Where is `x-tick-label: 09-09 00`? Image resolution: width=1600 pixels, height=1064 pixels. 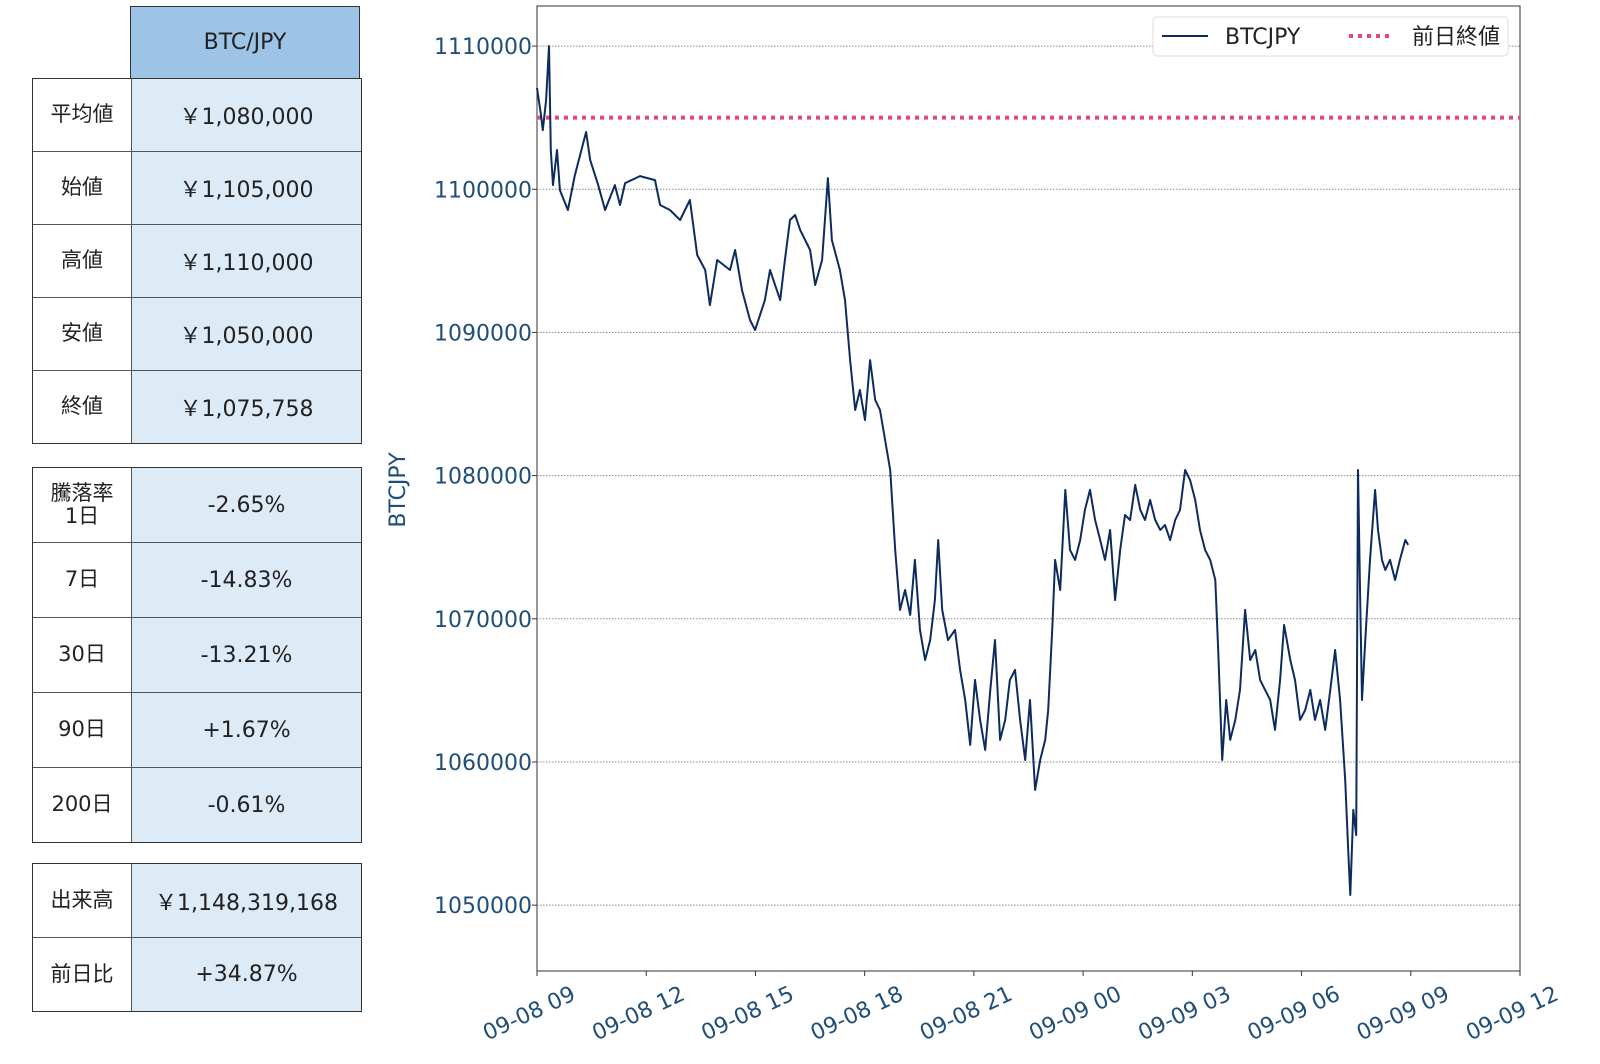
x-tick-label: 09-09 00 is located at coordinates (1075, 1014).